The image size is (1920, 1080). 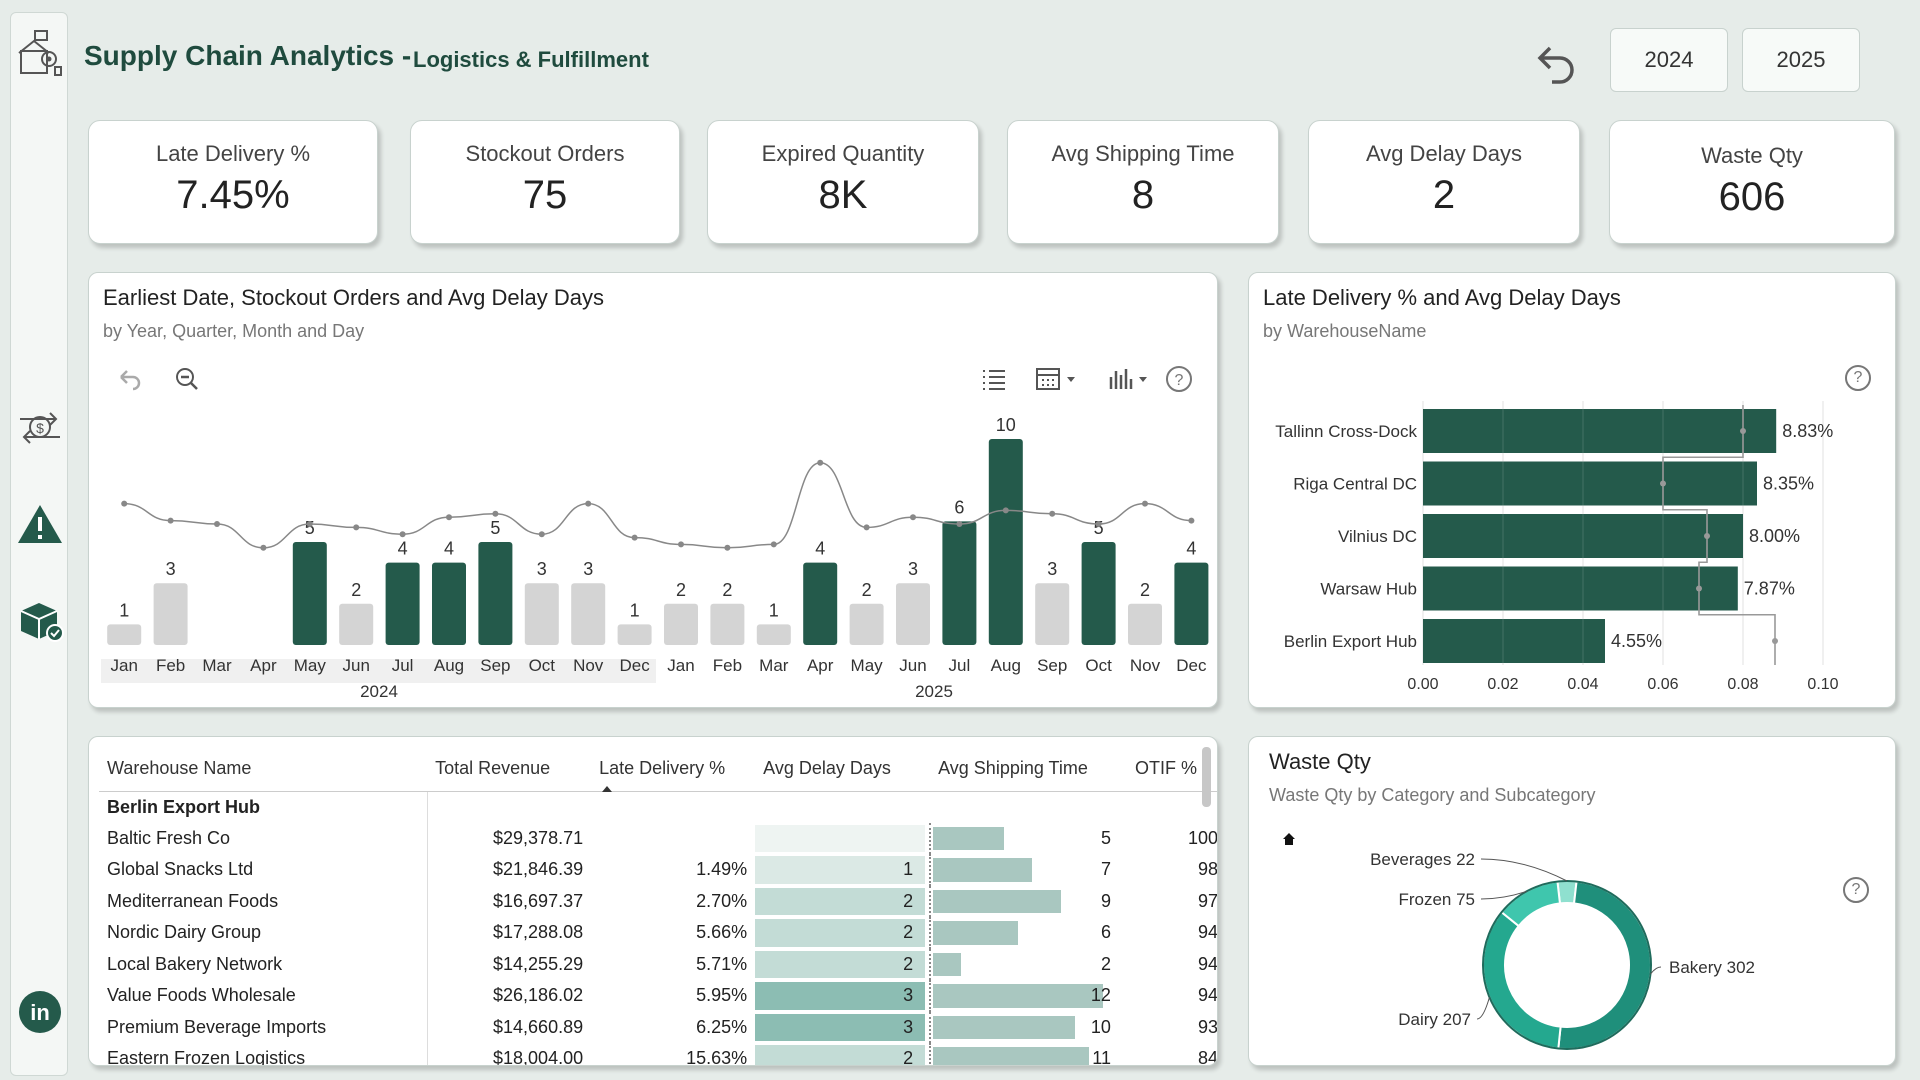 I want to click on cell-otif: 93.75%, so click(x=1207, y=1026).